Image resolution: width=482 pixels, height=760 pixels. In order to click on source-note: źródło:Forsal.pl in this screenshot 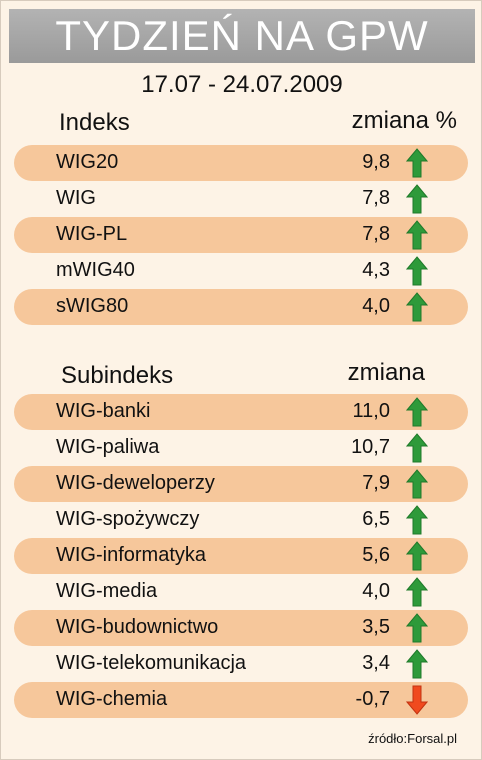, I will do `click(412, 738)`.